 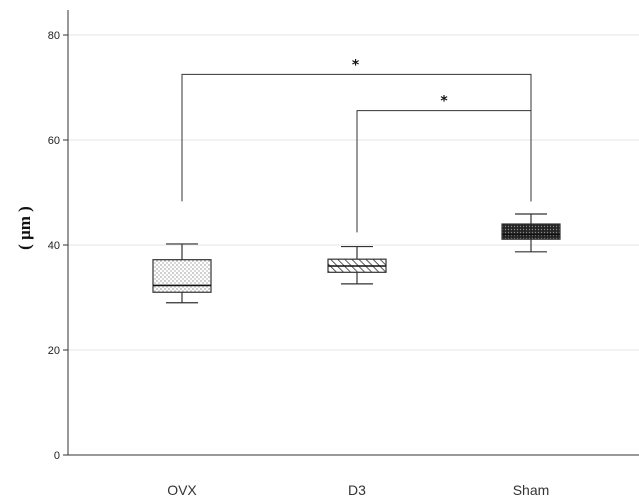 What do you see at coordinates (356, 65) in the screenshot?
I see `significance-star-1: *` at bounding box center [356, 65].